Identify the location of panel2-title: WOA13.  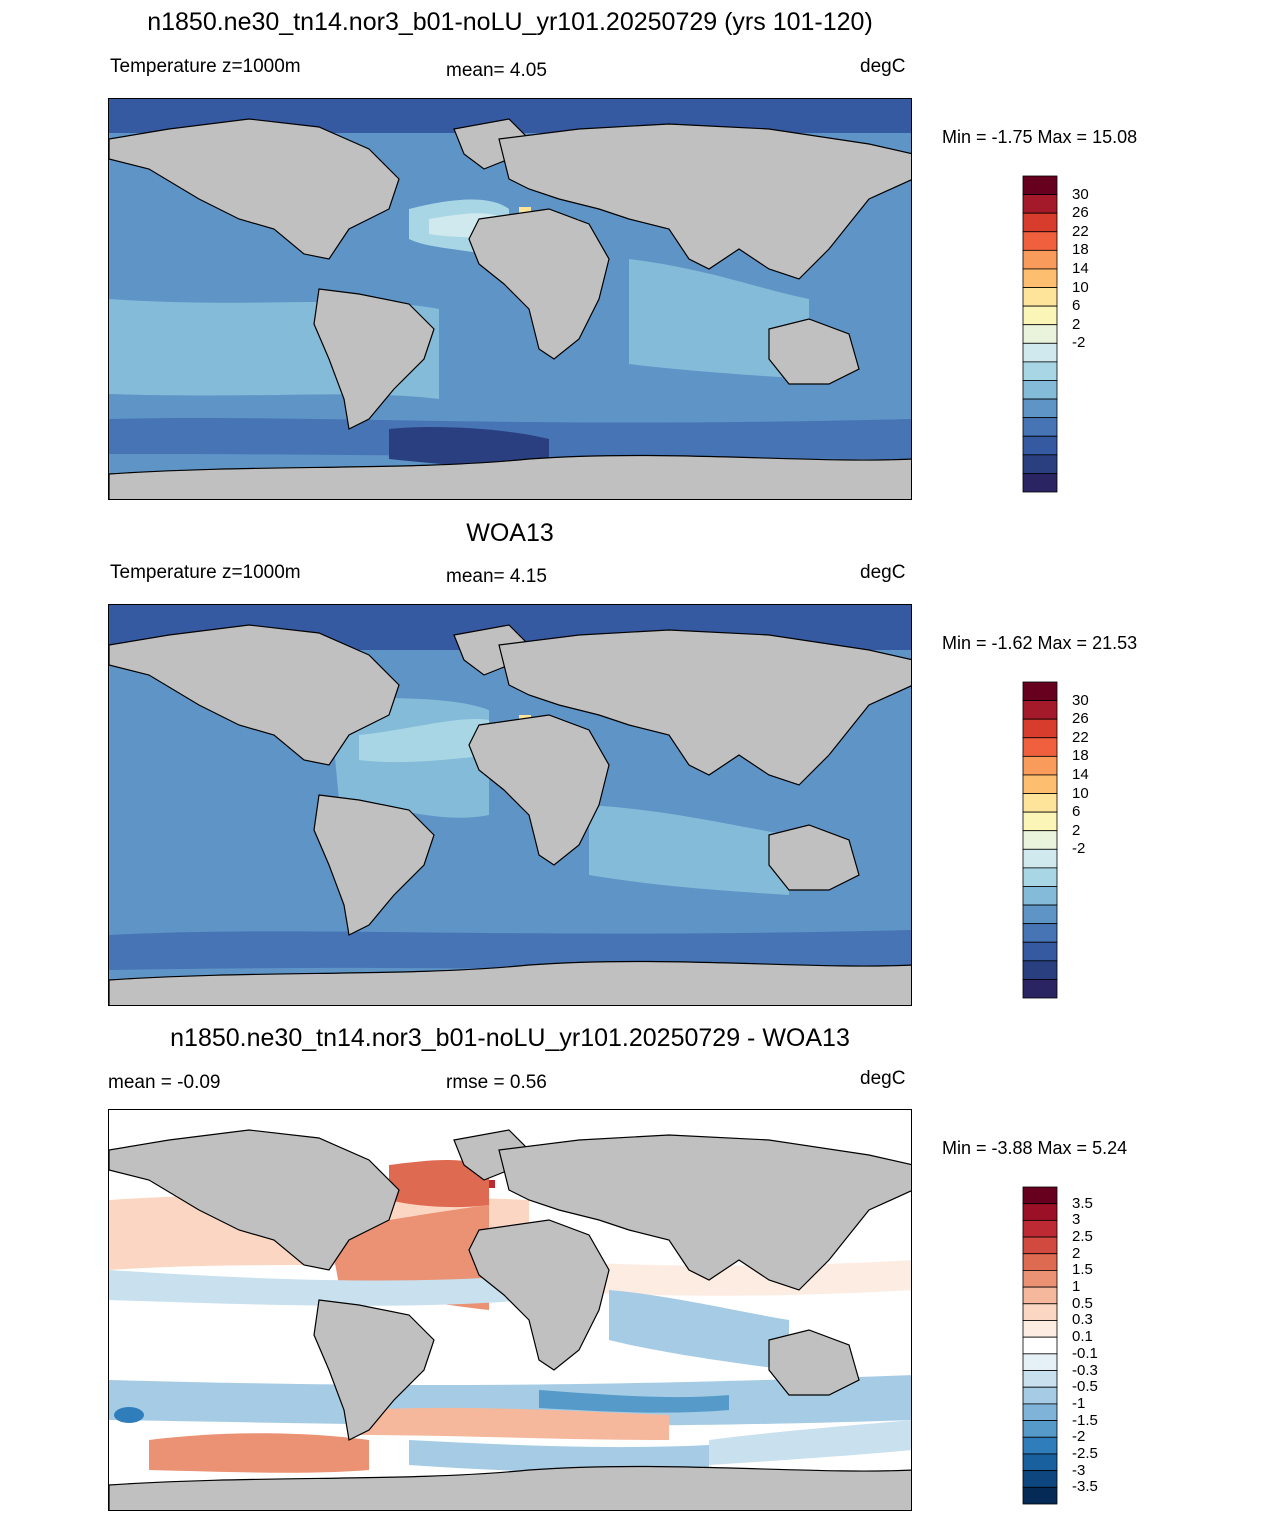
(510, 533).